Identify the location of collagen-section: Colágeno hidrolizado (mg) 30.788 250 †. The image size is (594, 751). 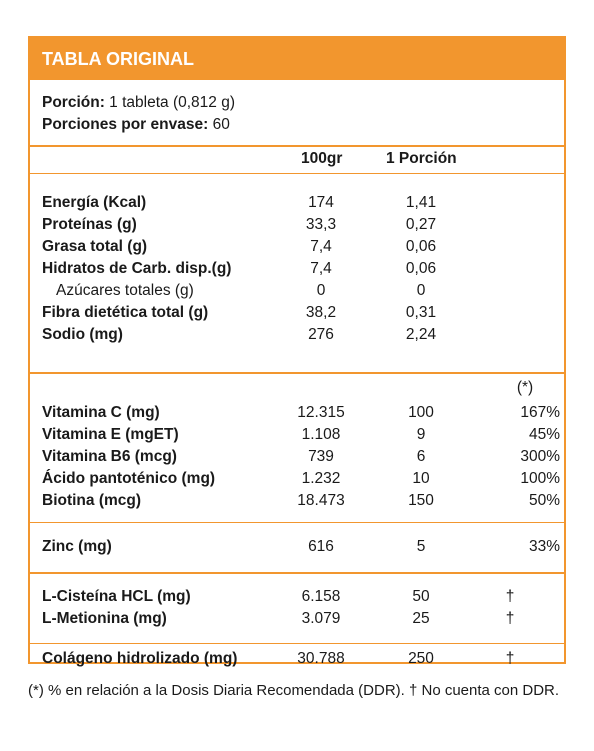
(297, 664).